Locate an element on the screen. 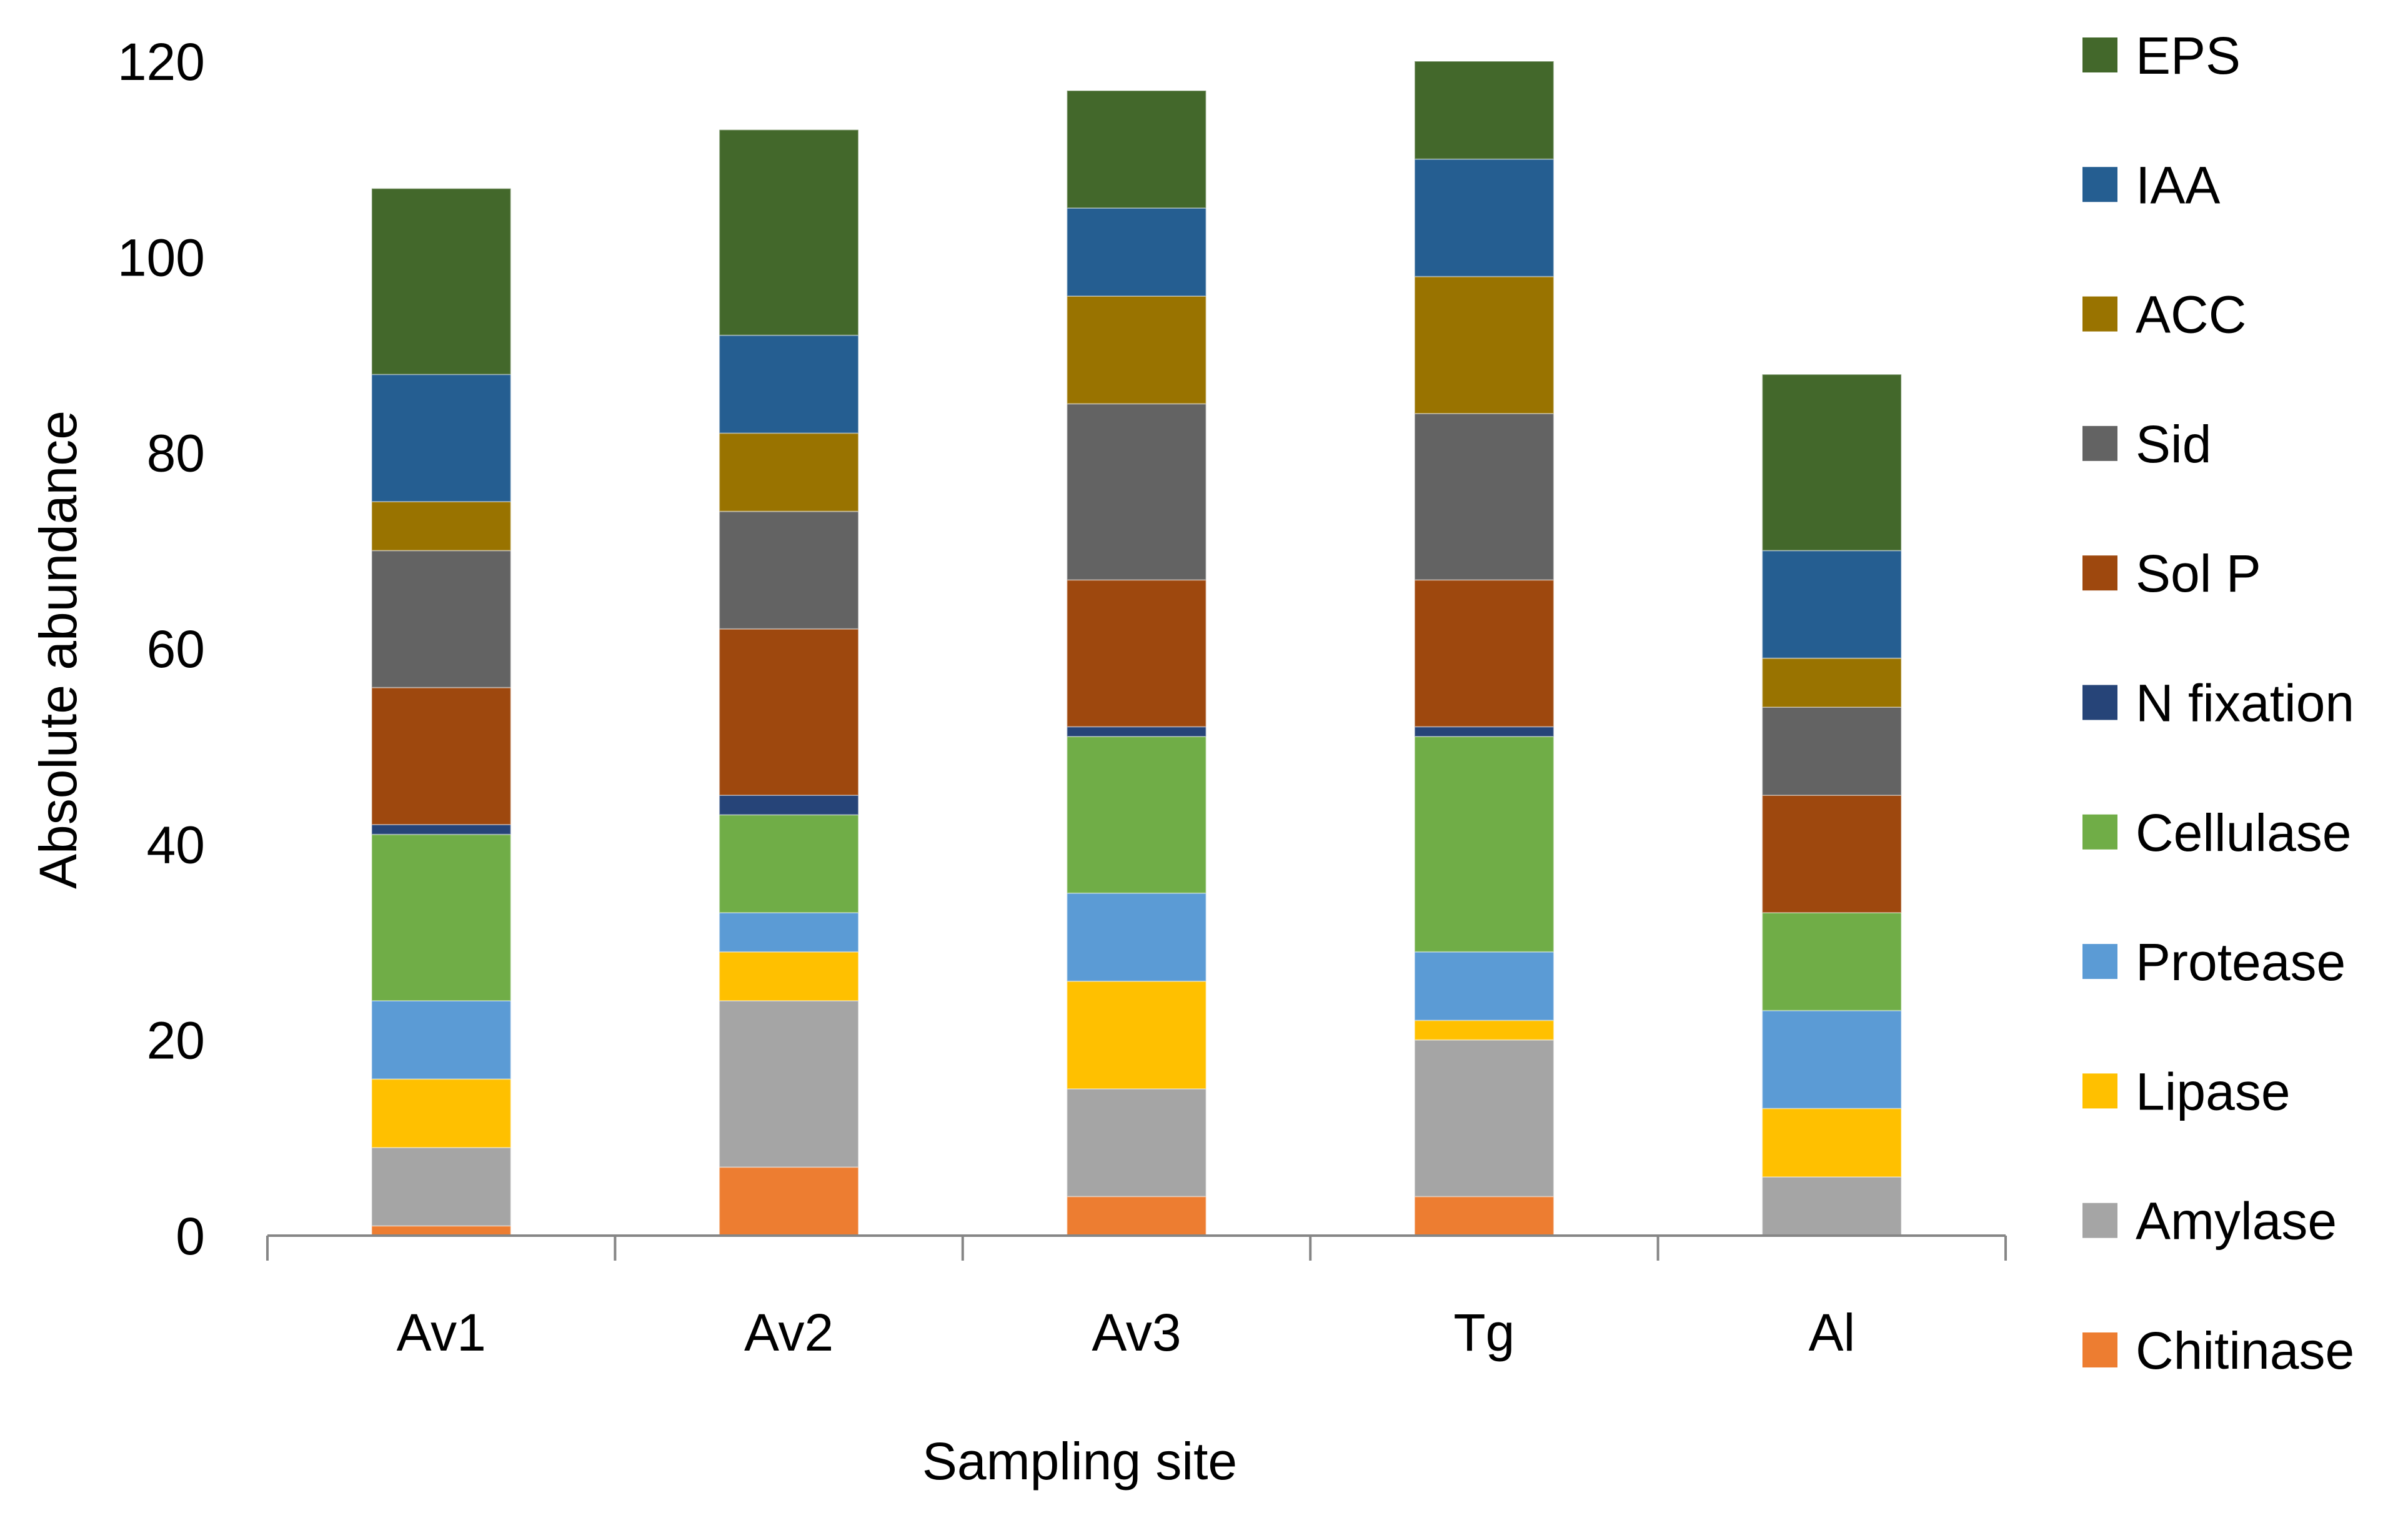  bar-av1-sol-p is located at coordinates (441, 756).